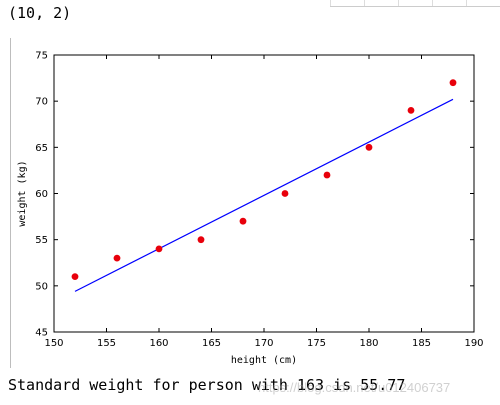 Image resolution: width=500 pixels, height=405 pixels. What do you see at coordinates (421, 343) in the screenshot?
I see `x-tick-label: 185` at bounding box center [421, 343].